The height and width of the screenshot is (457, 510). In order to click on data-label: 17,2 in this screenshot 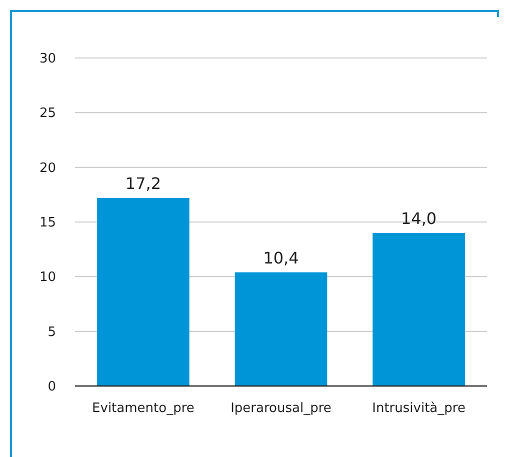, I will do `click(143, 183)`.